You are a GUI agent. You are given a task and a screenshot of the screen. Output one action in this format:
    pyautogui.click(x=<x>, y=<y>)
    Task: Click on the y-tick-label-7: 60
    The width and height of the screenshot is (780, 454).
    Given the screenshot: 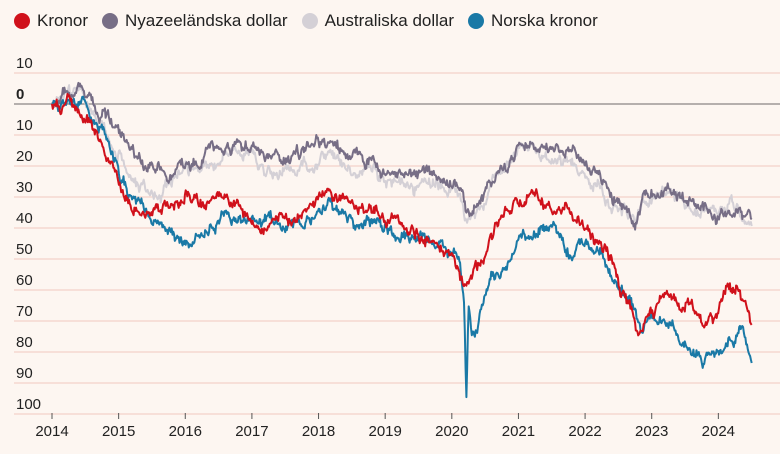 What is the action you would take?
    pyautogui.click(x=24, y=280)
    